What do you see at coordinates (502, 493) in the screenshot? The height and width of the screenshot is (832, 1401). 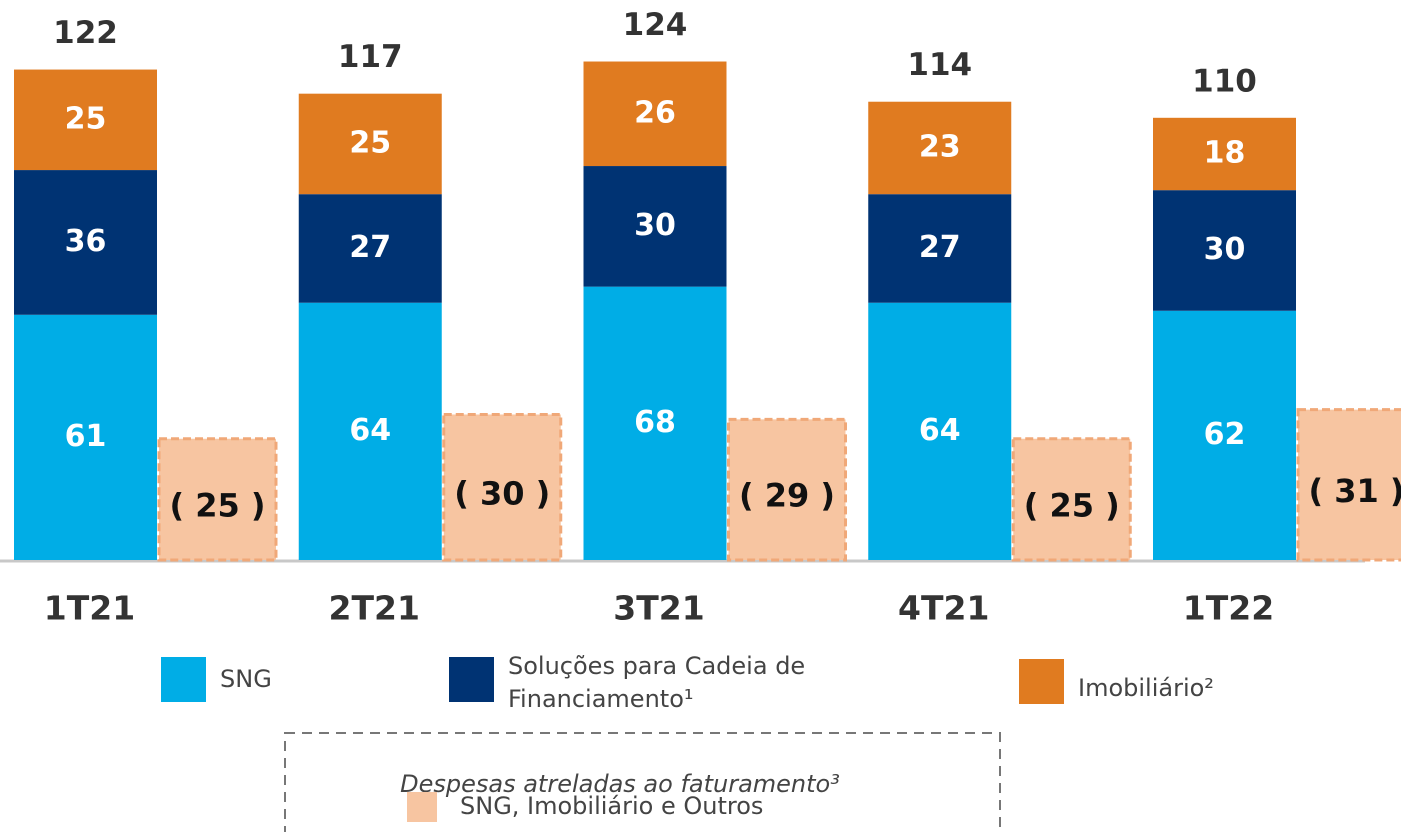 I see `expense-label: ( 30 )` at bounding box center [502, 493].